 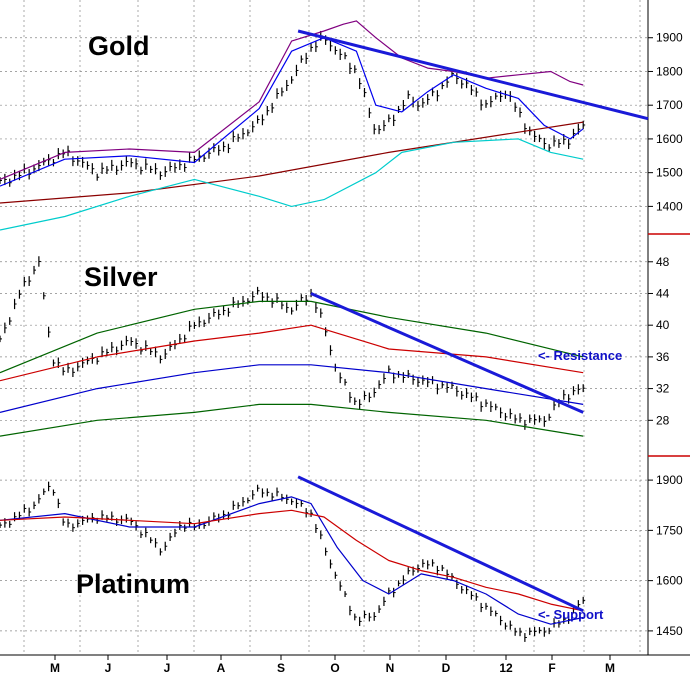 What do you see at coordinates (446, 668) in the screenshot?
I see `x-tick-label: D` at bounding box center [446, 668].